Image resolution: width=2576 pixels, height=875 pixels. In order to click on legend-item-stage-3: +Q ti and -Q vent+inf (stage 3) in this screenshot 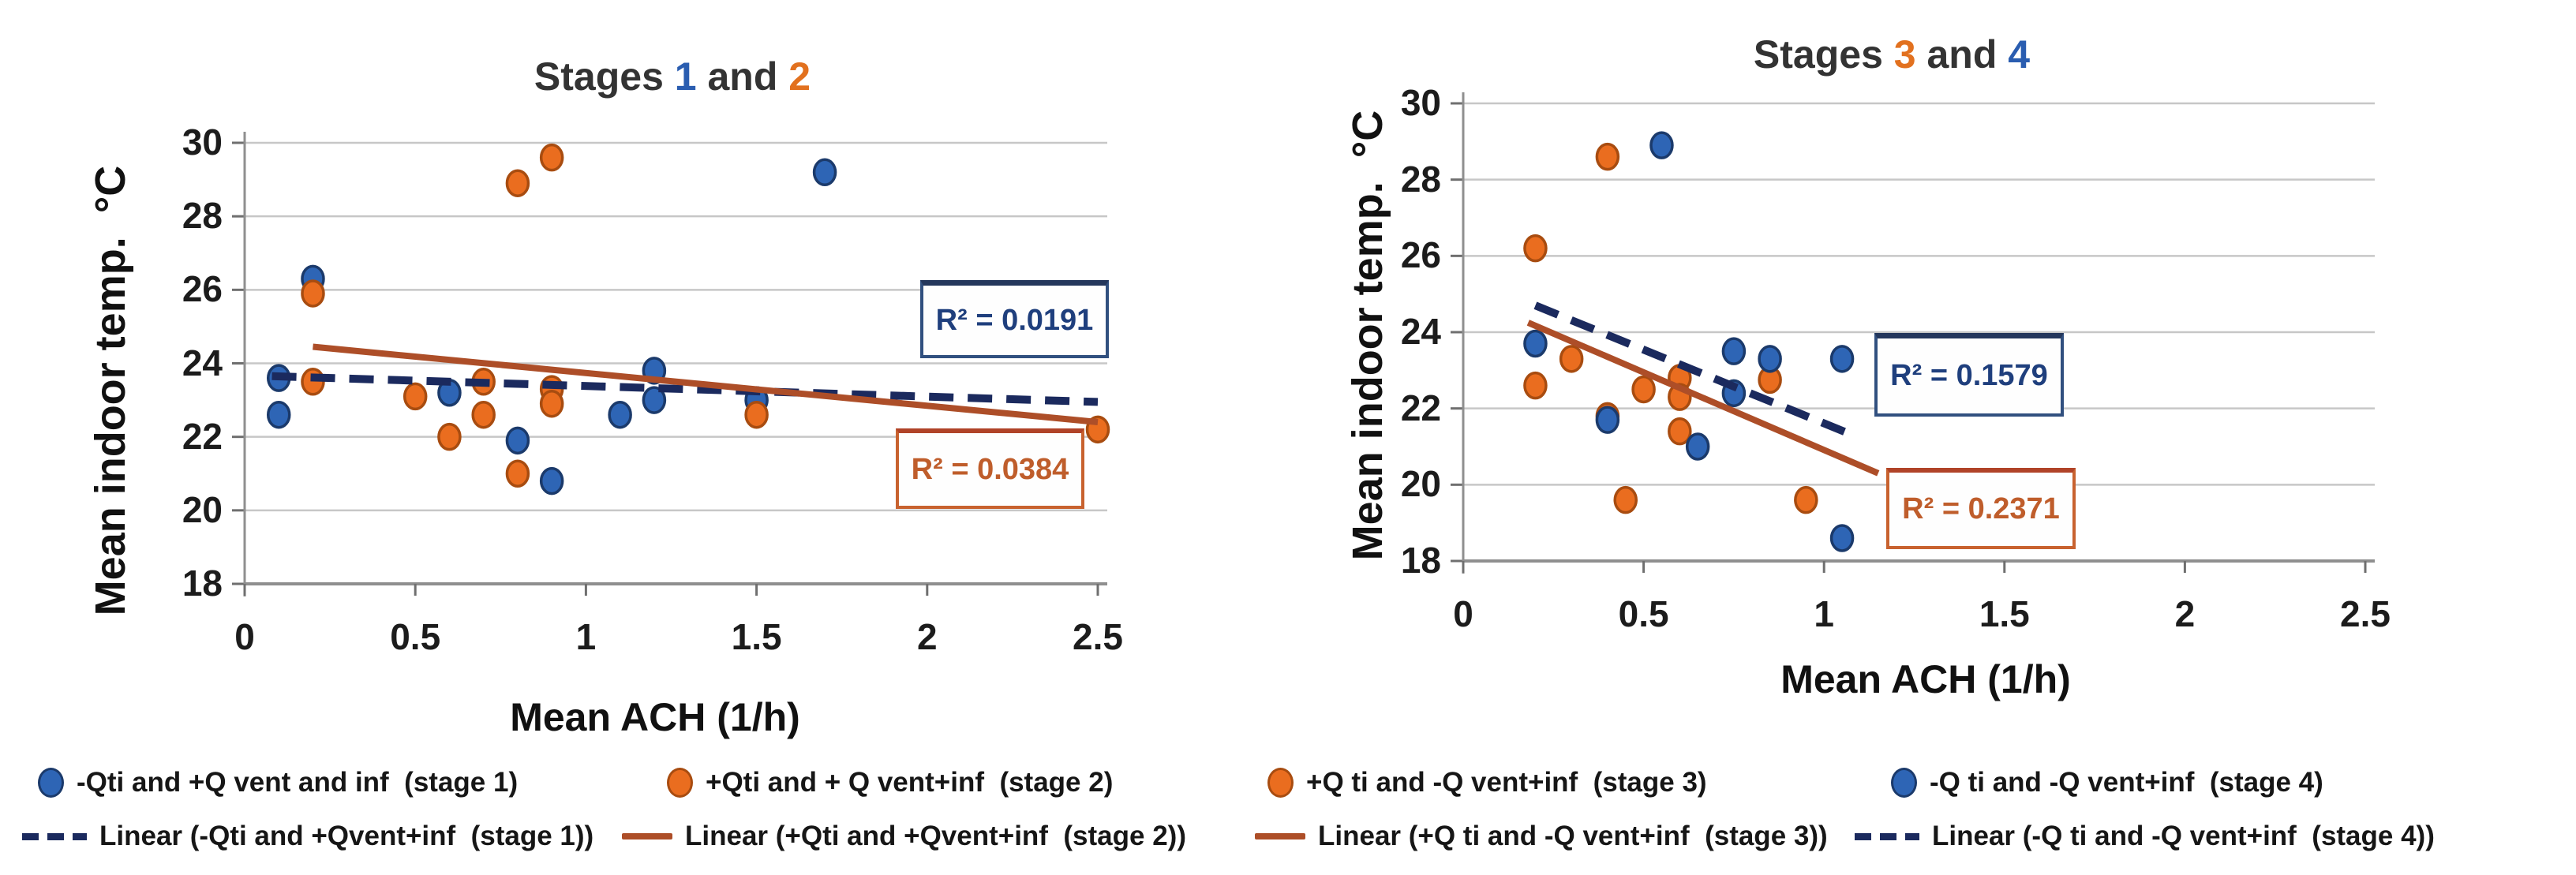, I will do `click(1487, 782)`.